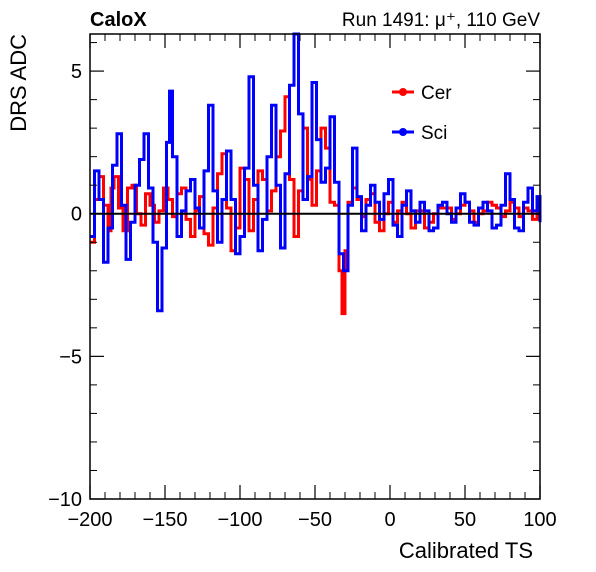 The width and height of the screenshot is (596, 572). Describe the element at coordinates (403, 92) in the screenshot. I see `legend-marker-cer` at that location.